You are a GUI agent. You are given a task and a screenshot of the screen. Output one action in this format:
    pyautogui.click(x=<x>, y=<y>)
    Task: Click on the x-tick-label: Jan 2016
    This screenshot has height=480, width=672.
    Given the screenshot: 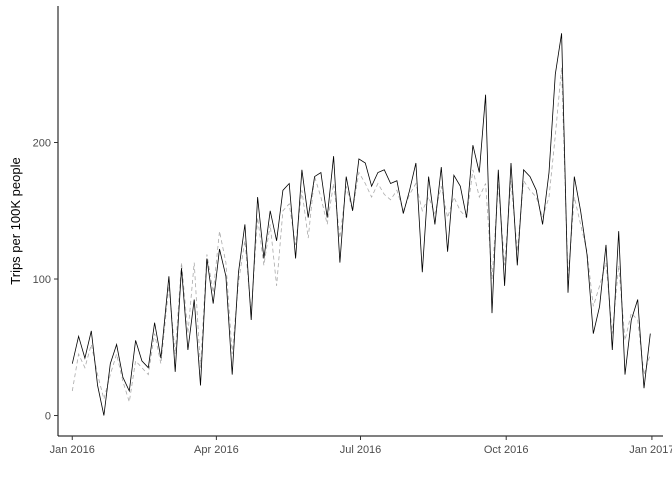 What is the action you would take?
    pyautogui.click(x=72, y=450)
    